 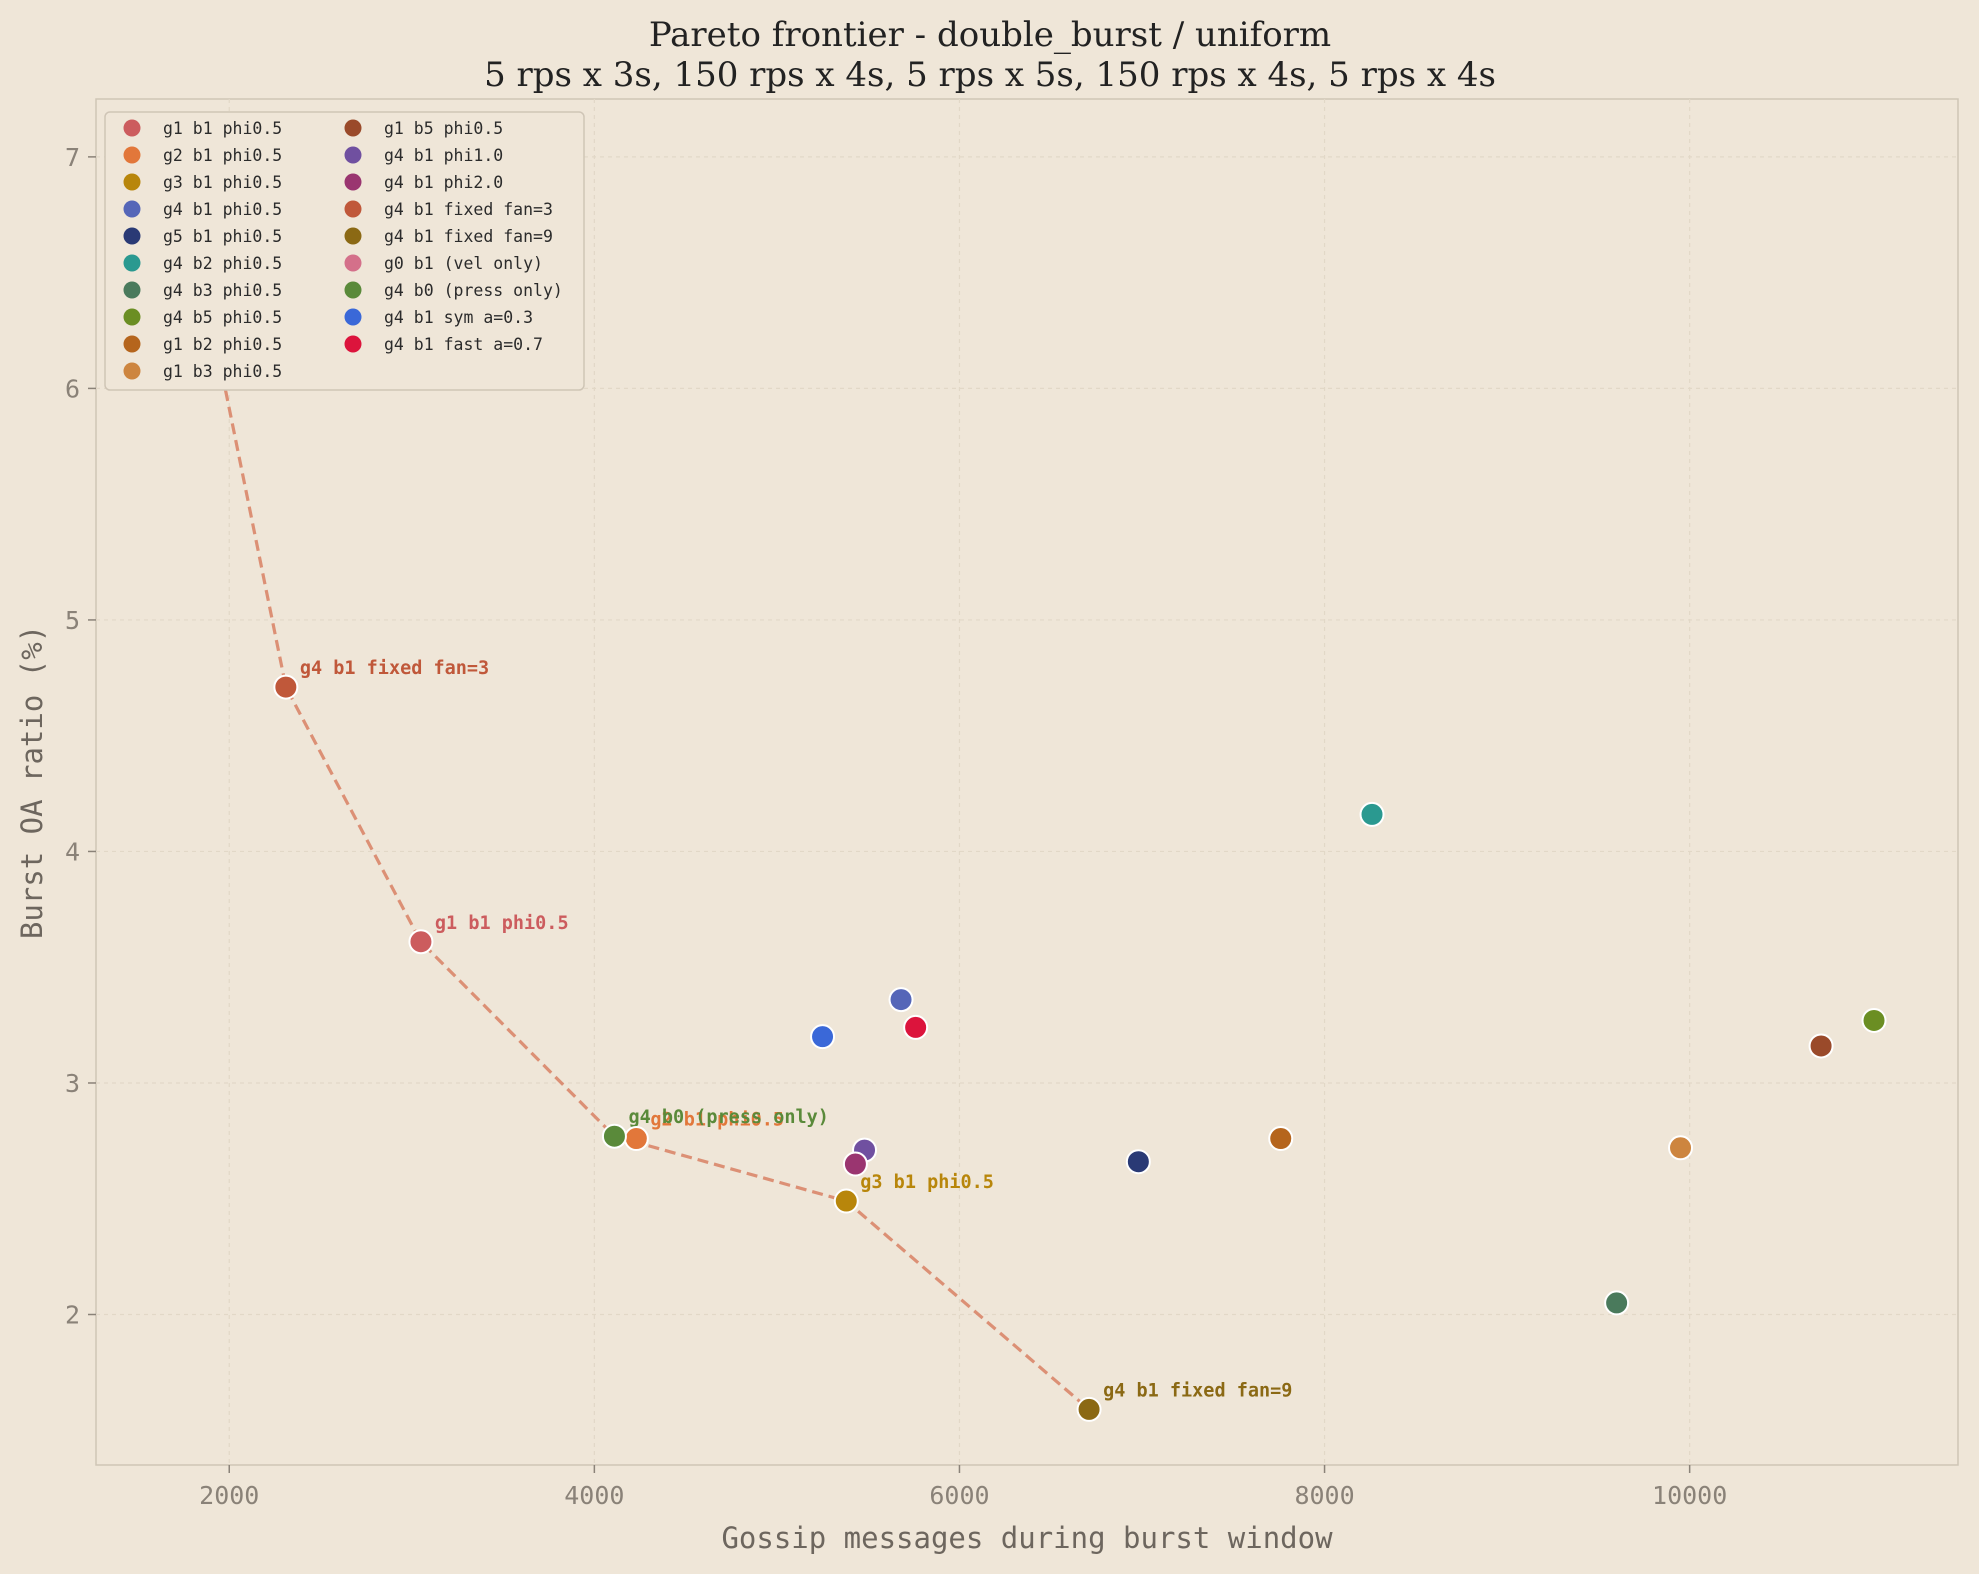 I want to click on legend-box, so click(x=344, y=251).